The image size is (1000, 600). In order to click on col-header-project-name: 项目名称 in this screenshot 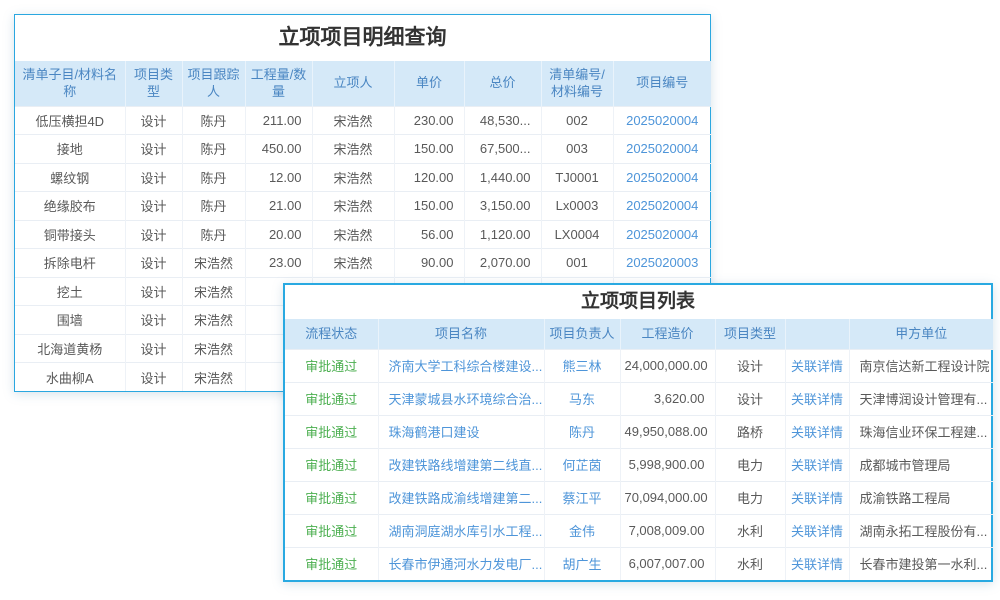, I will do `click(460, 334)`.